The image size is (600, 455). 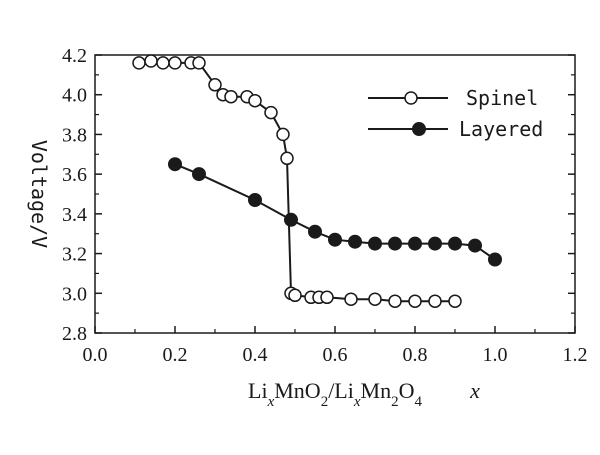 I want to click on y-axis-title: Voltage/V, so click(x=39, y=194).